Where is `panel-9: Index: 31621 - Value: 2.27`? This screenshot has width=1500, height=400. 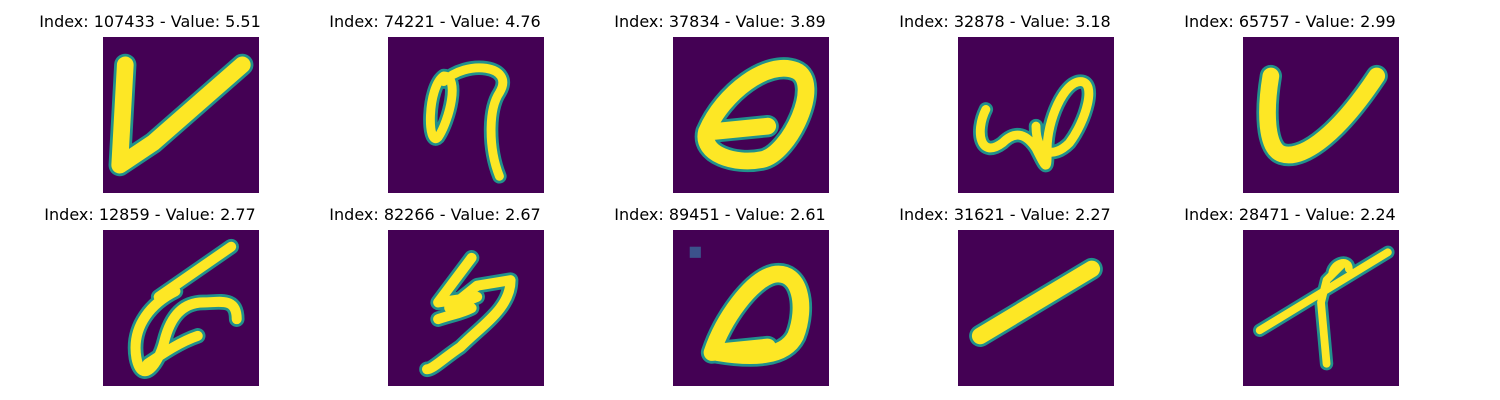 panel-9: Index: 31621 - Value: 2.27 is located at coordinates (1005, 289).